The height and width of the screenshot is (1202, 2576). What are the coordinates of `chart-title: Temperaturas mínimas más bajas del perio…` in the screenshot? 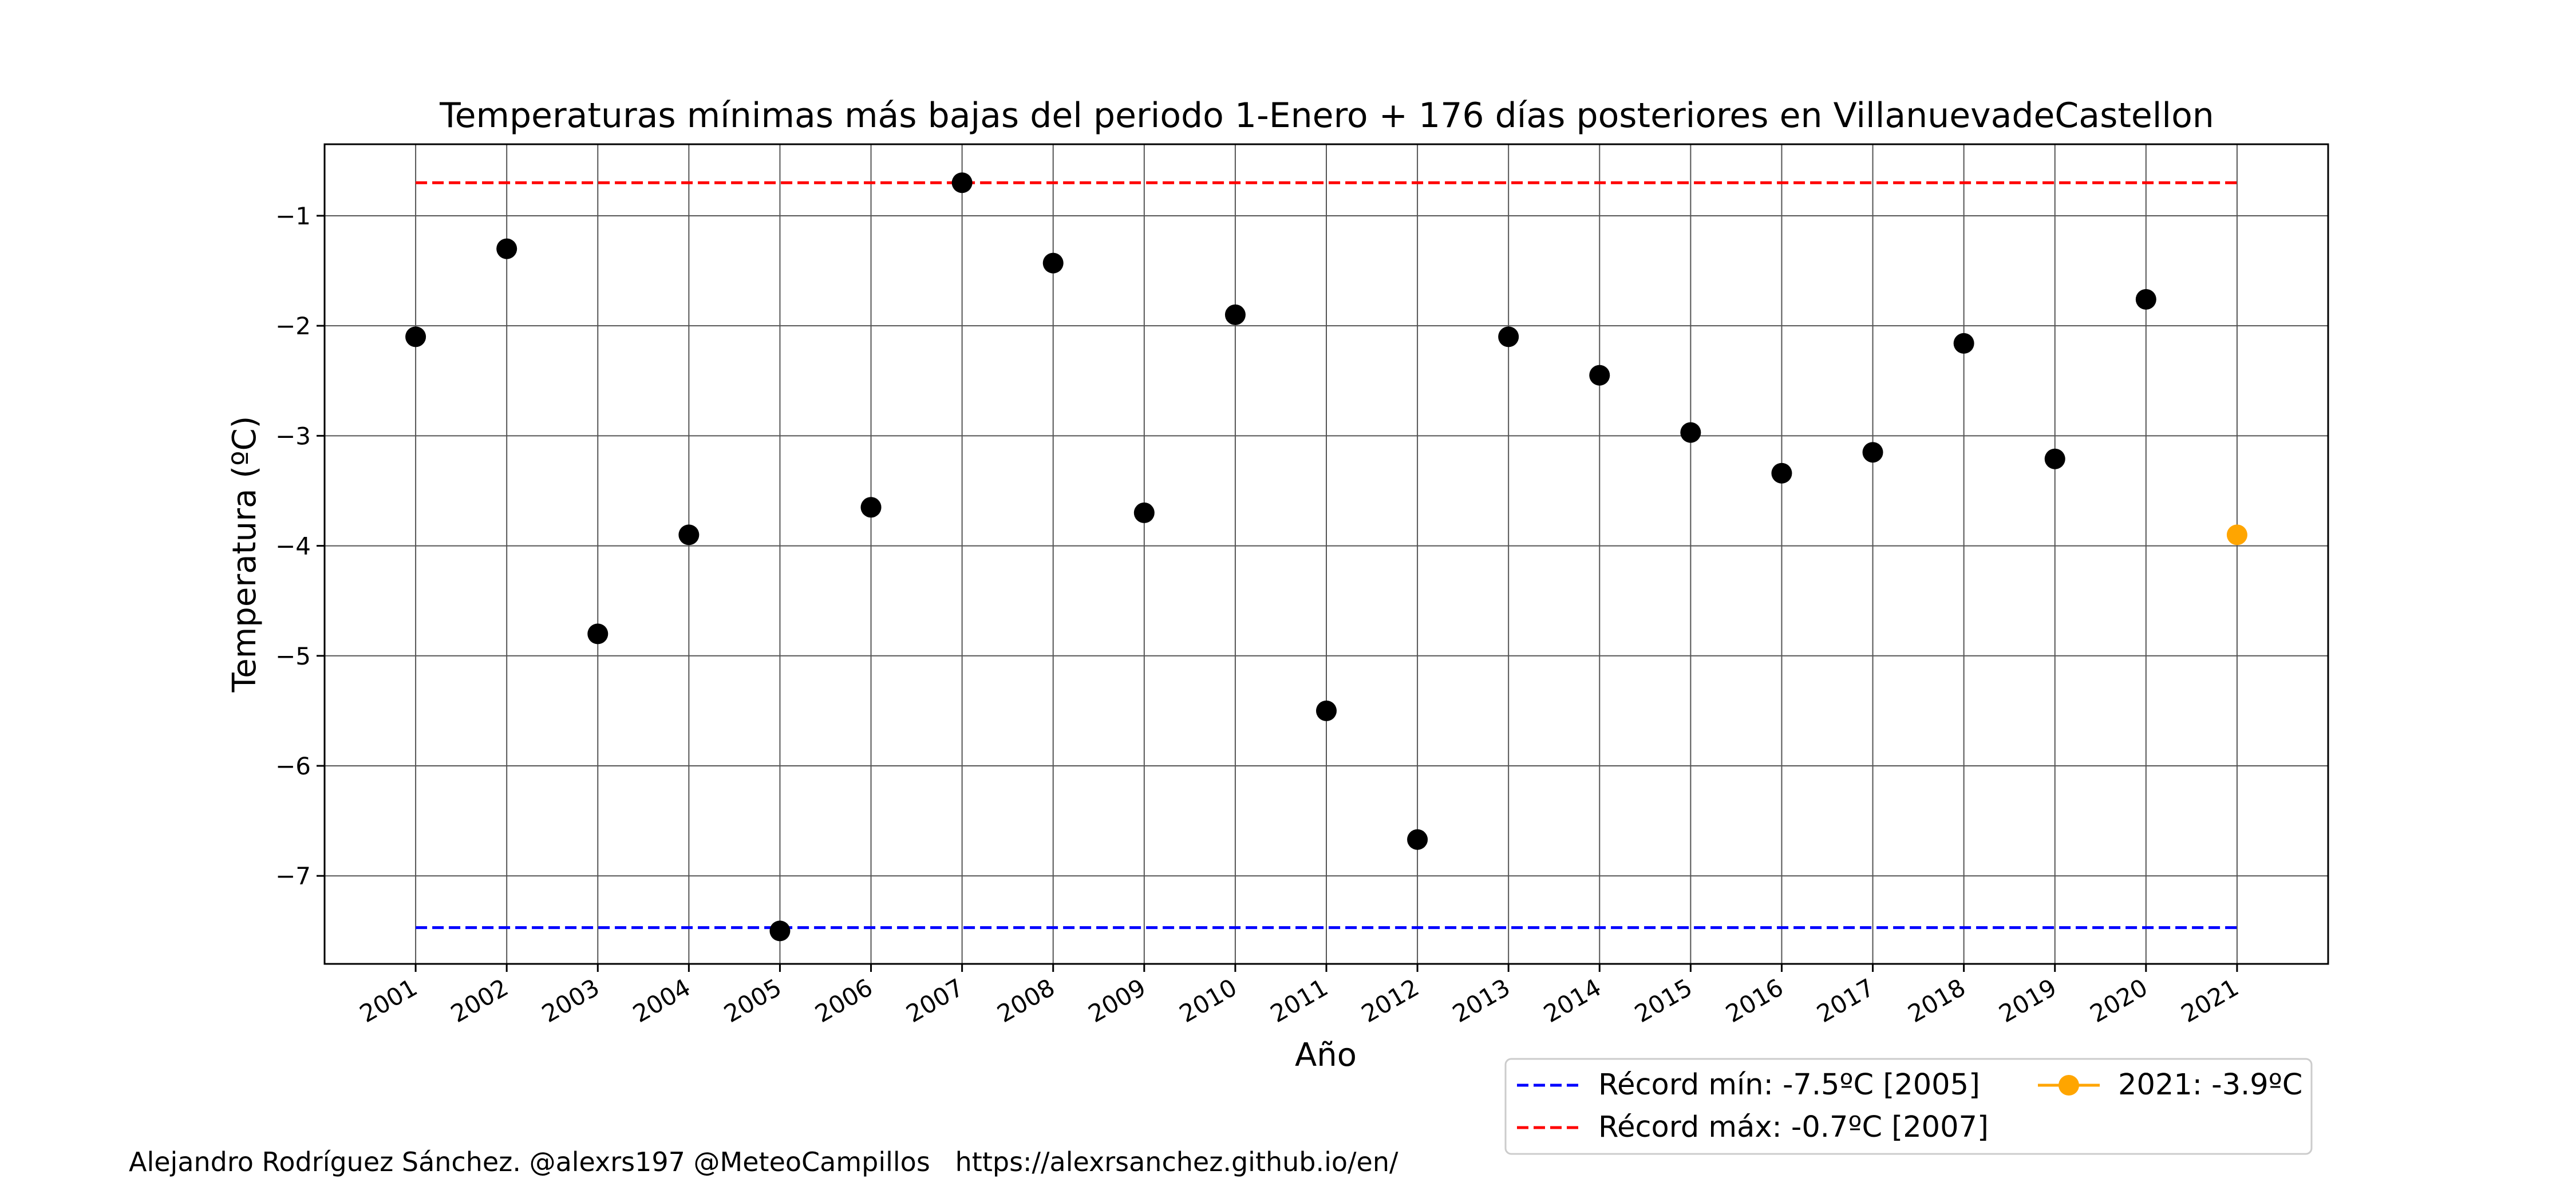 It's located at (1326, 116).